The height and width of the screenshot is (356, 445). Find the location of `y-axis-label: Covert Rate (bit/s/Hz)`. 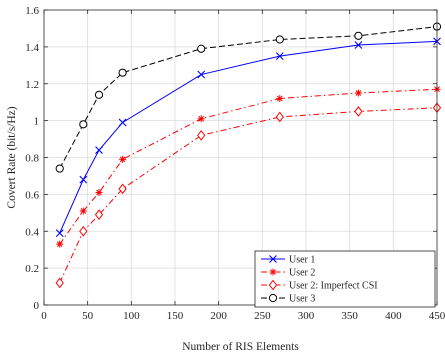

y-axis-label: Covert Rate (bit/s/Hz) is located at coordinates (12, 157).